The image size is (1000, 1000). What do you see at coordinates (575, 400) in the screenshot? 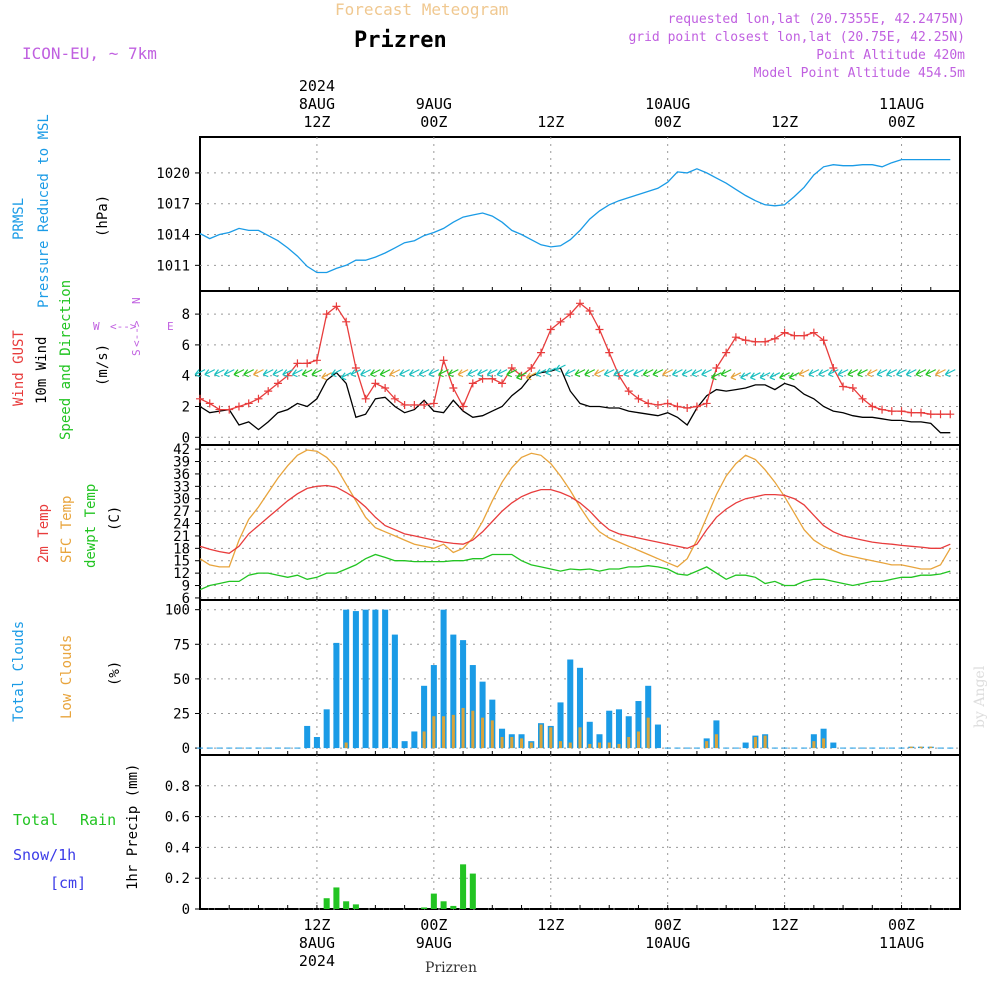
I see `wind-10m-series` at bounding box center [575, 400].